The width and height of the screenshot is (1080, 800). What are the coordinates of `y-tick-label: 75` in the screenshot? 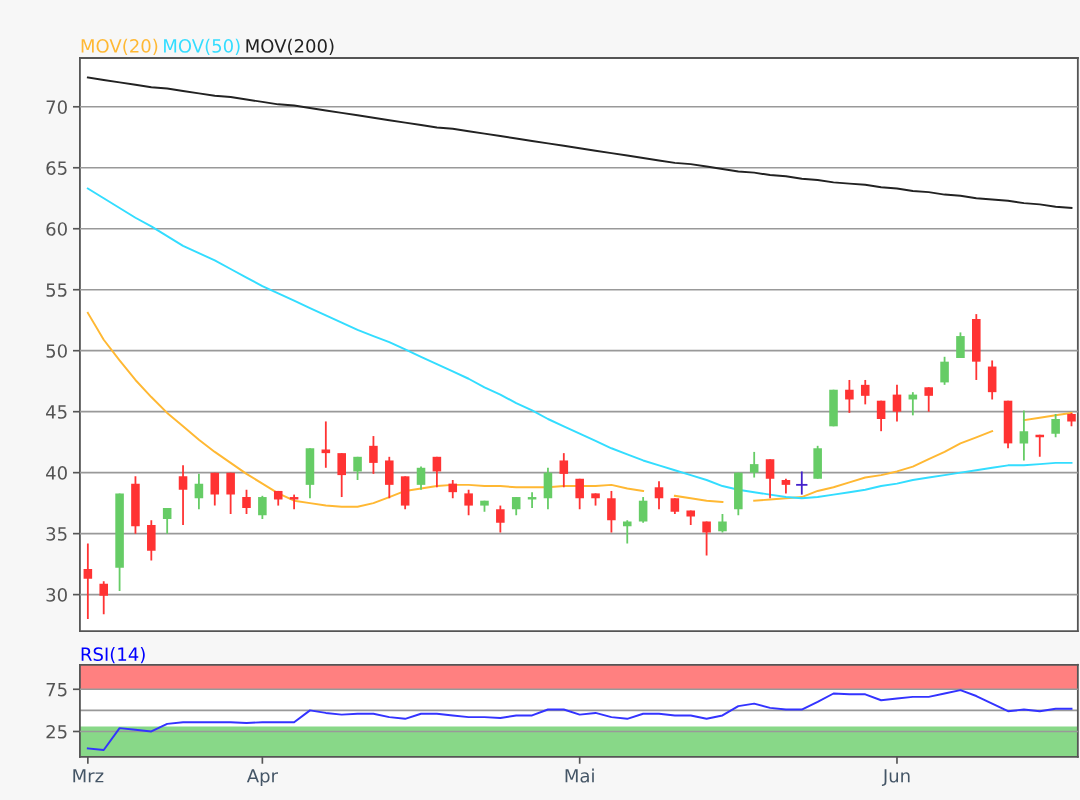 It's located at (56, 689).